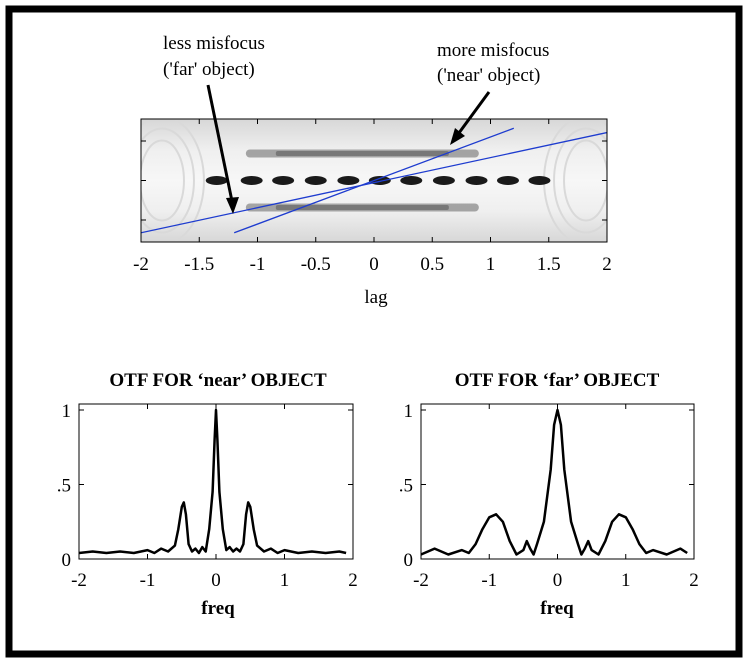  I want to click on heatmap-x-ticks: -2 -1.5 -1 -0.5 0 0.5 1 1.5 2, so click(372, 197).